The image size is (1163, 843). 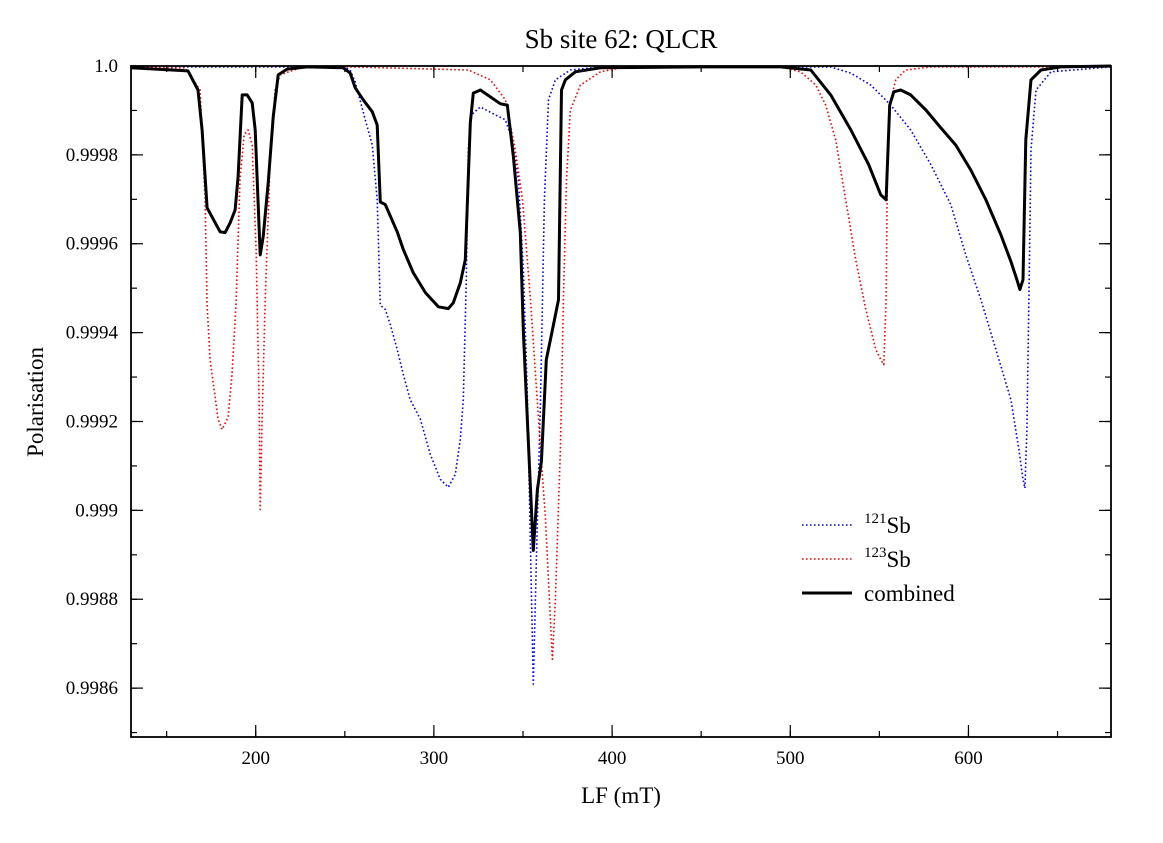 I want to click on y-tick-label: 0.9992, so click(x=92, y=421).